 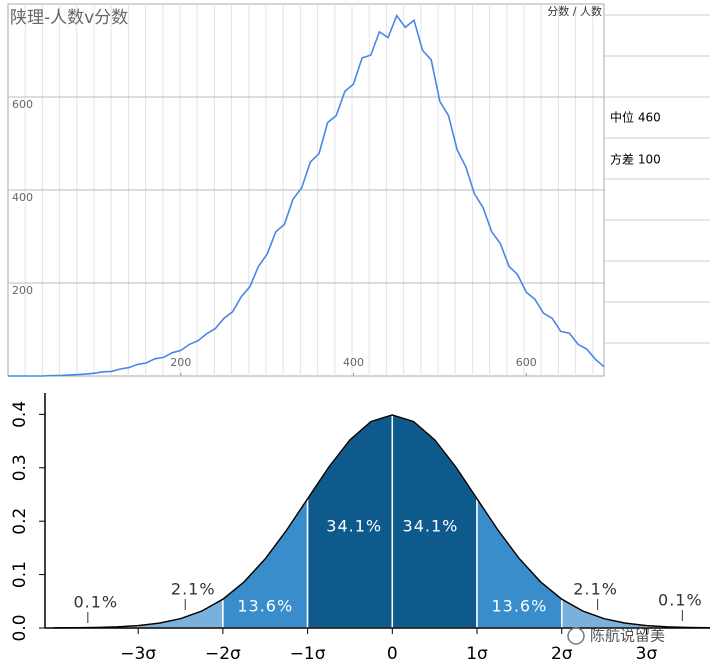 I want to click on x-tick-label: −1σ, so click(x=308, y=654).